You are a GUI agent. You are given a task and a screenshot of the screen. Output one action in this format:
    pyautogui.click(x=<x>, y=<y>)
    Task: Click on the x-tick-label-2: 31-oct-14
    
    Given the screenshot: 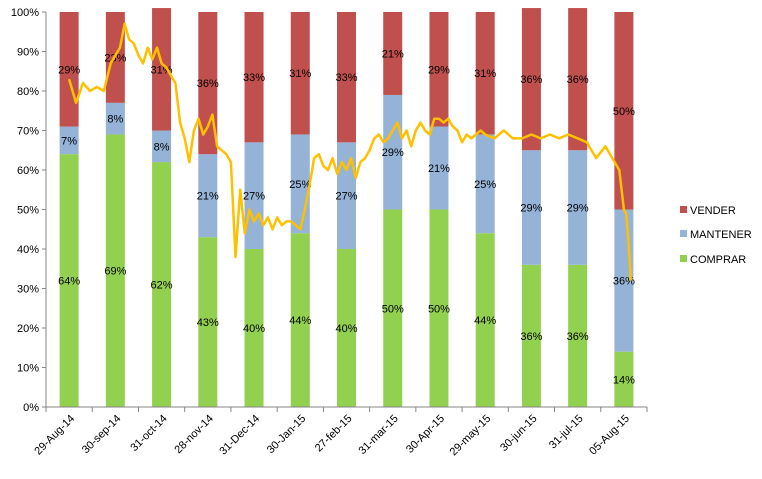 What is the action you would take?
    pyautogui.click(x=148, y=433)
    